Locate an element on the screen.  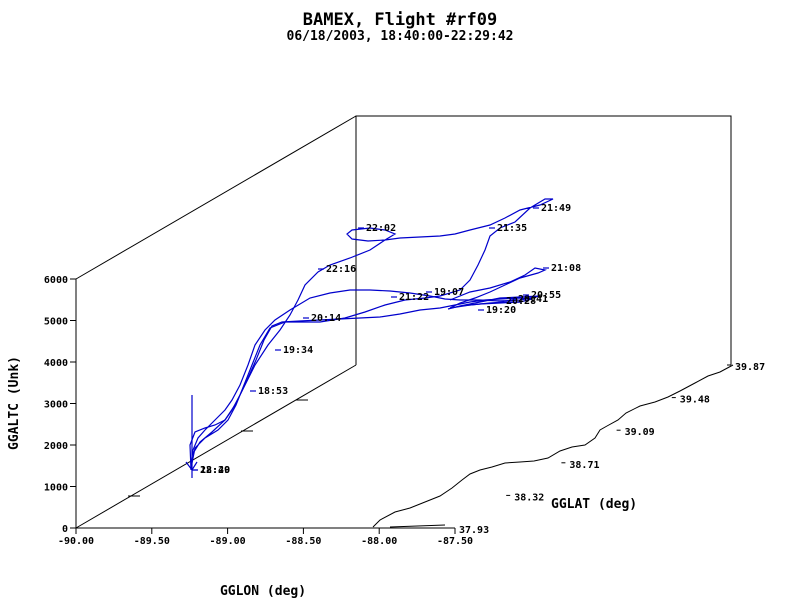
y-tick-label: 5000 is located at coordinates (56, 322).